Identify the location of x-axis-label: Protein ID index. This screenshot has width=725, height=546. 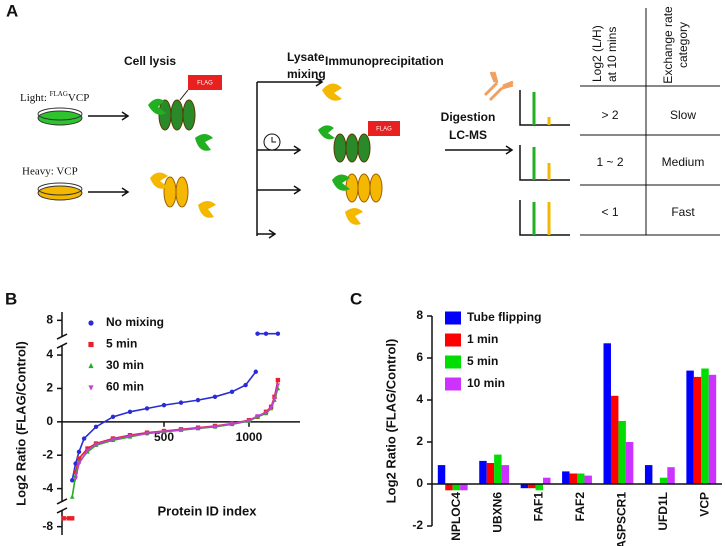
(208, 510).